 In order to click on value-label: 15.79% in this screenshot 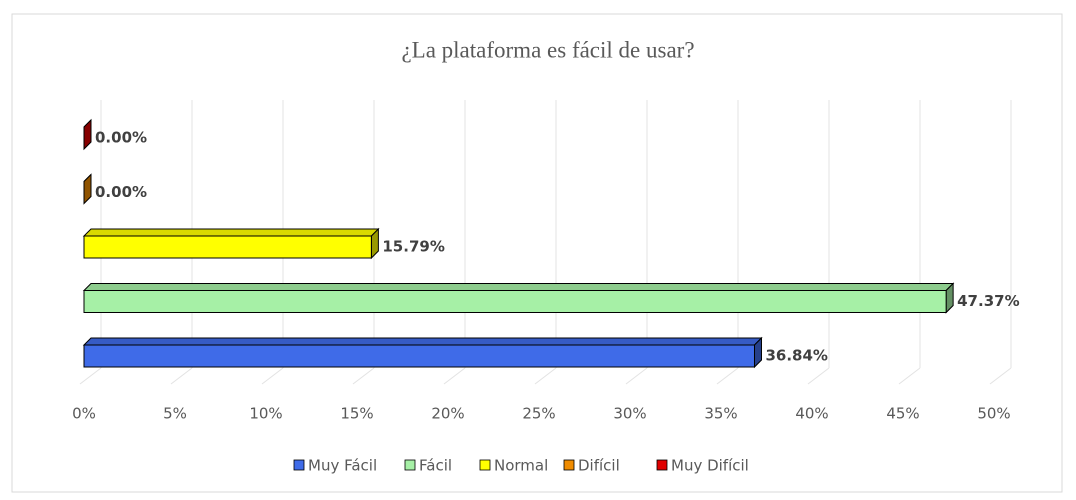, I will do `click(413, 247)`.